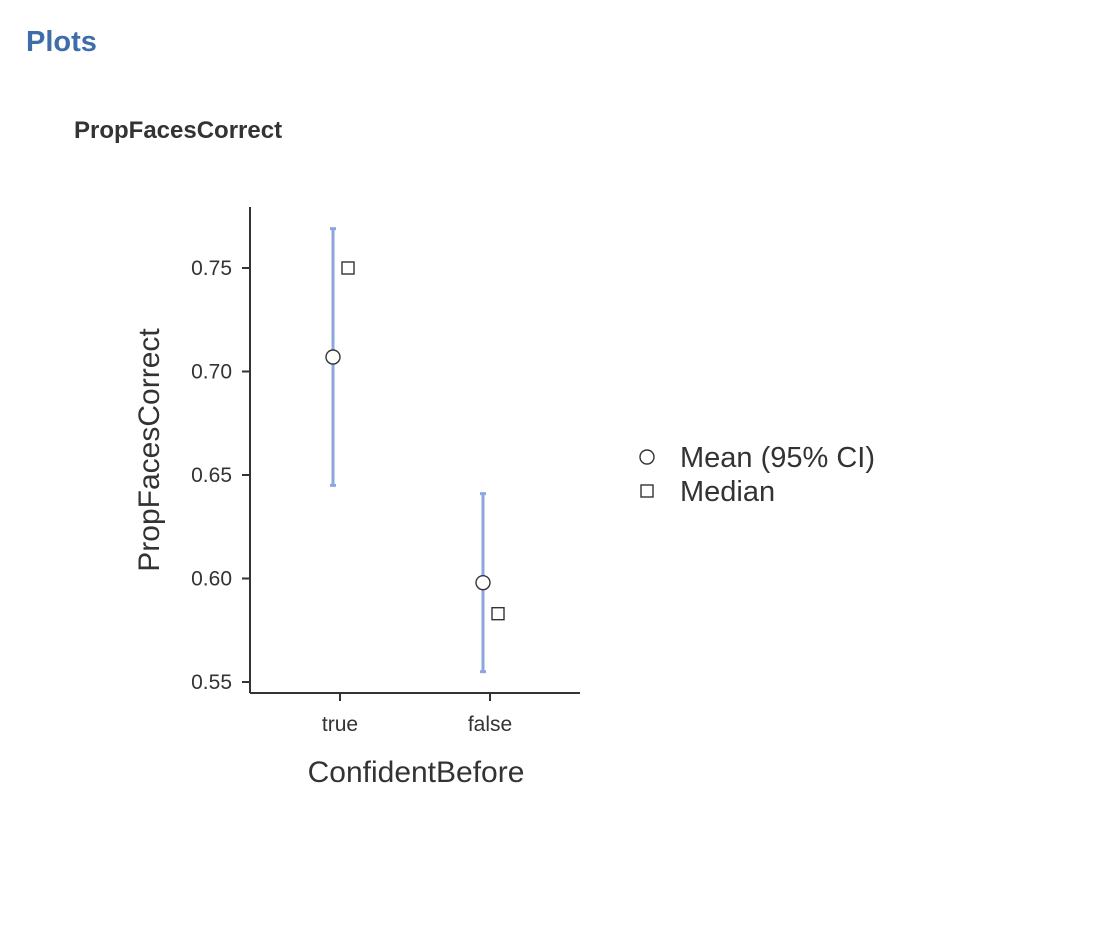 This screenshot has height=930, width=1112. I want to click on plot-marks, so click(415, 450).